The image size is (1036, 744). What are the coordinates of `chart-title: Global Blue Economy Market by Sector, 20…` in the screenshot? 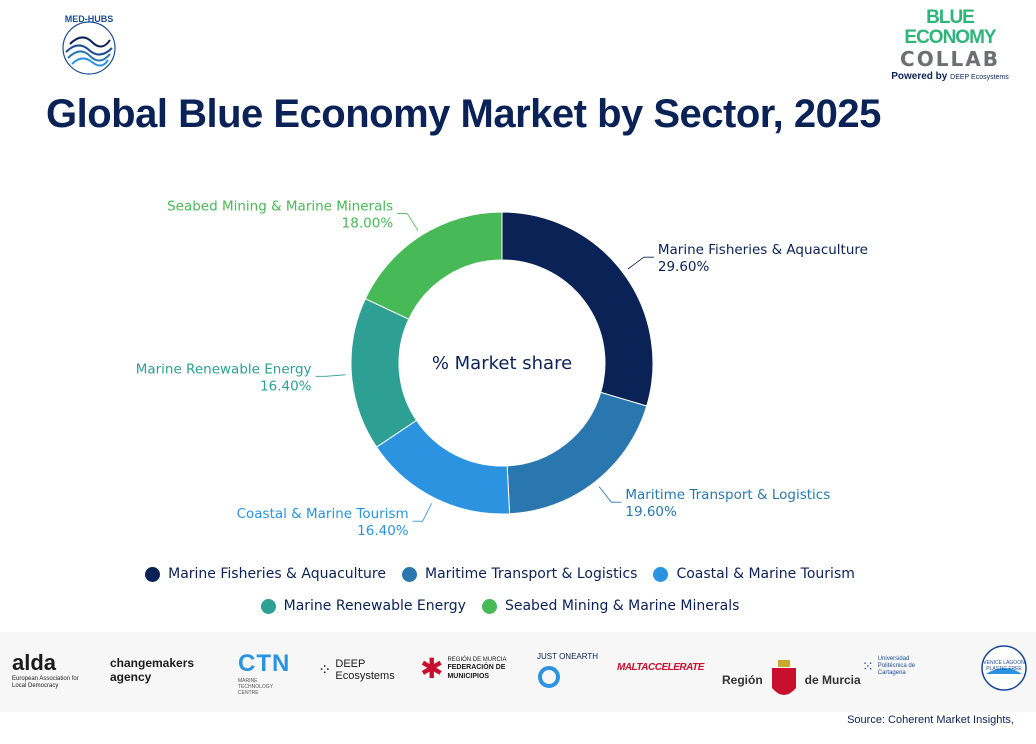 It's located at (463, 114).